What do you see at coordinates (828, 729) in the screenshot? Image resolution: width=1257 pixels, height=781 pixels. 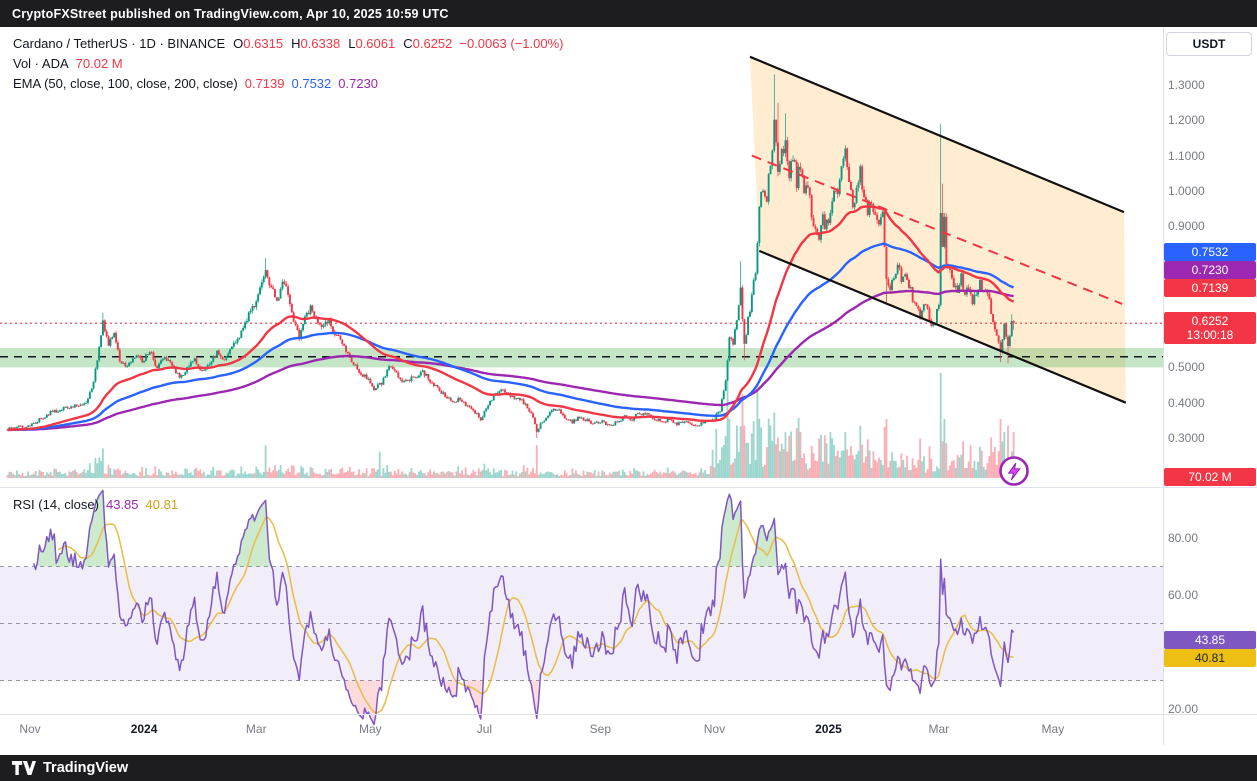 I see `time-tick-2025: 2025` at bounding box center [828, 729].